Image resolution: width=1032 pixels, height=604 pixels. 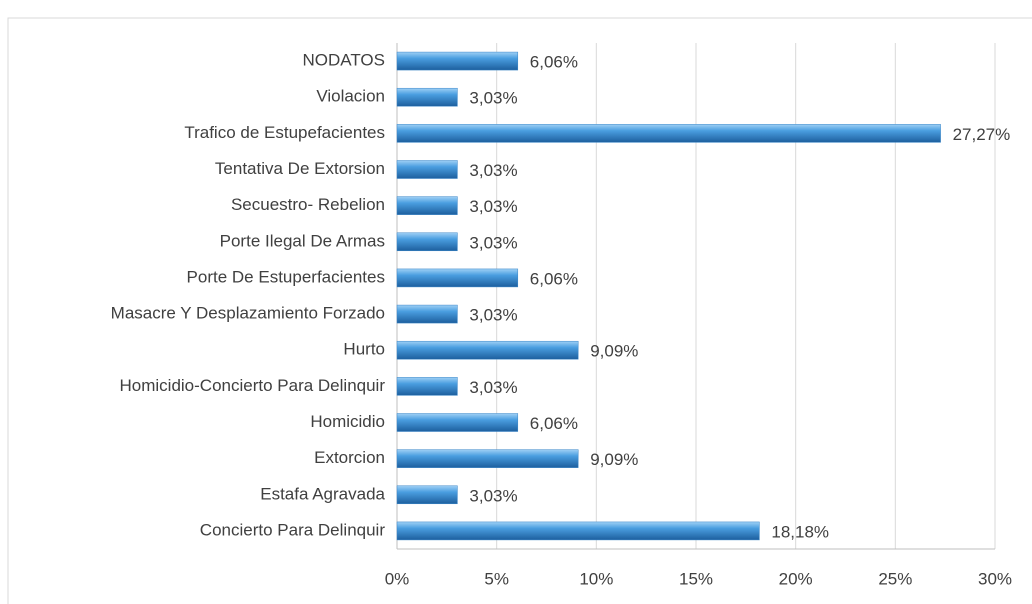 What do you see at coordinates (302, 240) in the screenshot?
I see `y-tick-label: Porte Ilegal De Armas` at bounding box center [302, 240].